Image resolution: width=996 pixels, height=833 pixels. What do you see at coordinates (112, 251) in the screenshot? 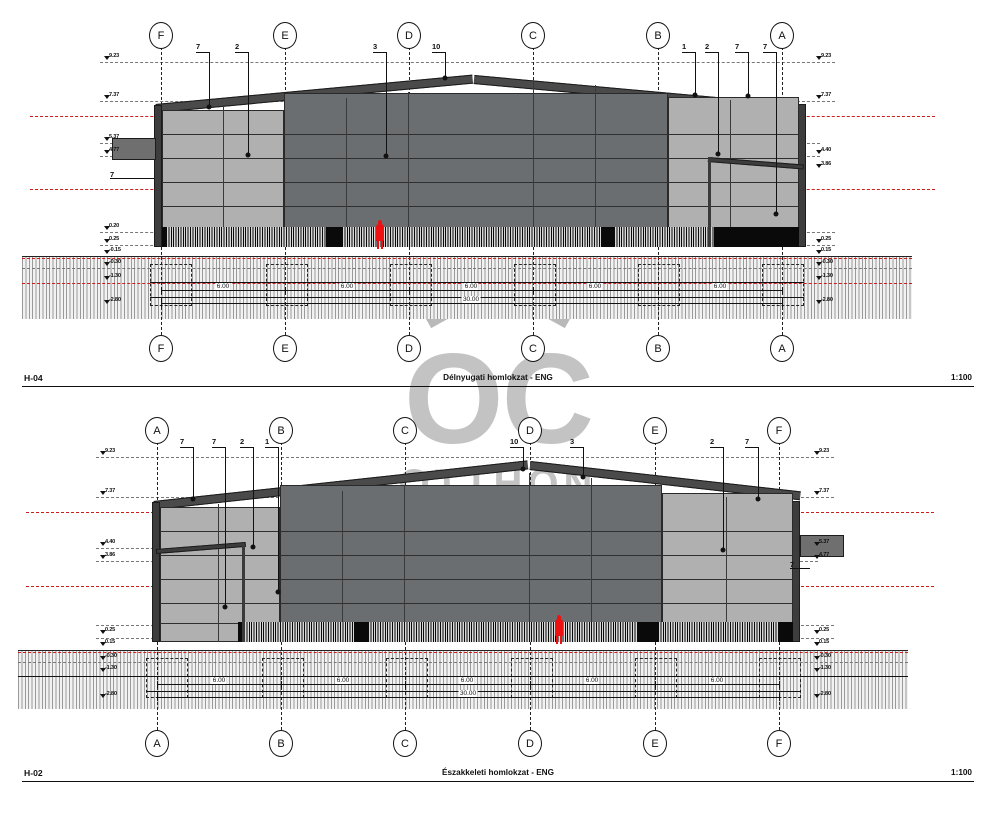
I see `level-marker-neg015-left: -0.15` at bounding box center [112, 251].